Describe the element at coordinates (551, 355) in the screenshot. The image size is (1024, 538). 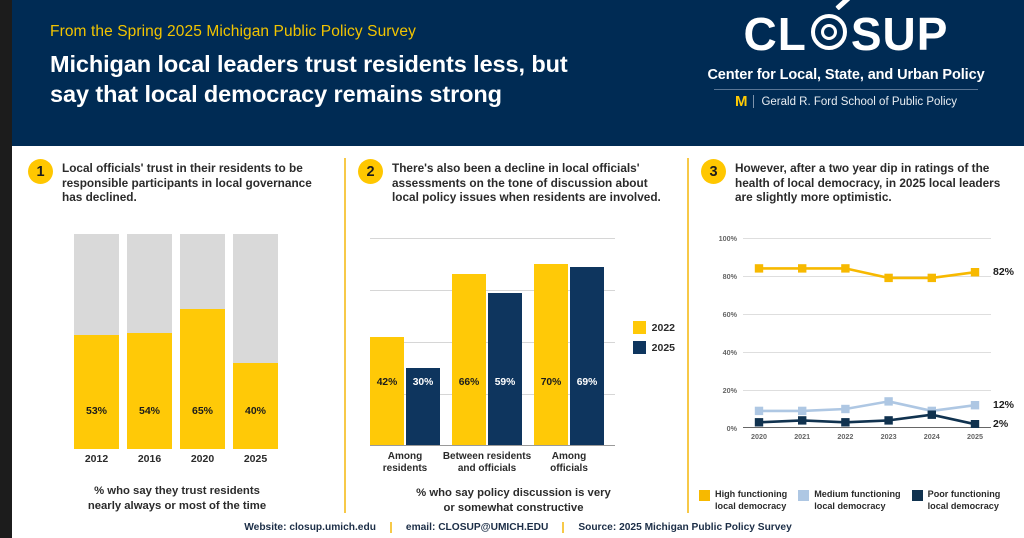
I see `bar: 70%` at that location.